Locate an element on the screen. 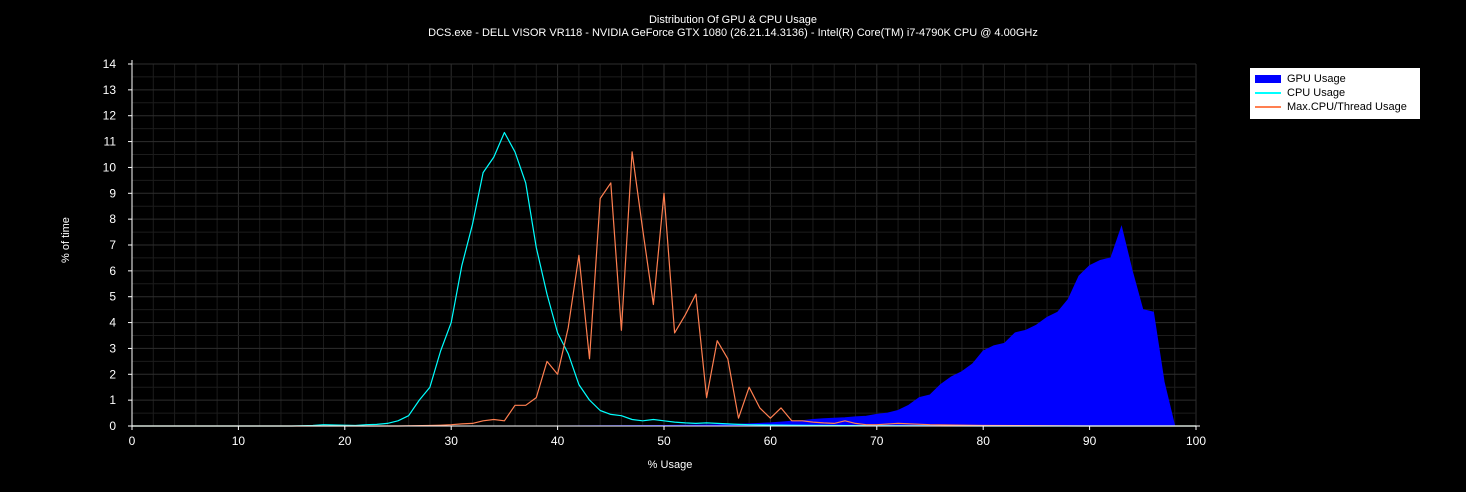  x-tick-label: 0 is located at coordinates (132, 441).